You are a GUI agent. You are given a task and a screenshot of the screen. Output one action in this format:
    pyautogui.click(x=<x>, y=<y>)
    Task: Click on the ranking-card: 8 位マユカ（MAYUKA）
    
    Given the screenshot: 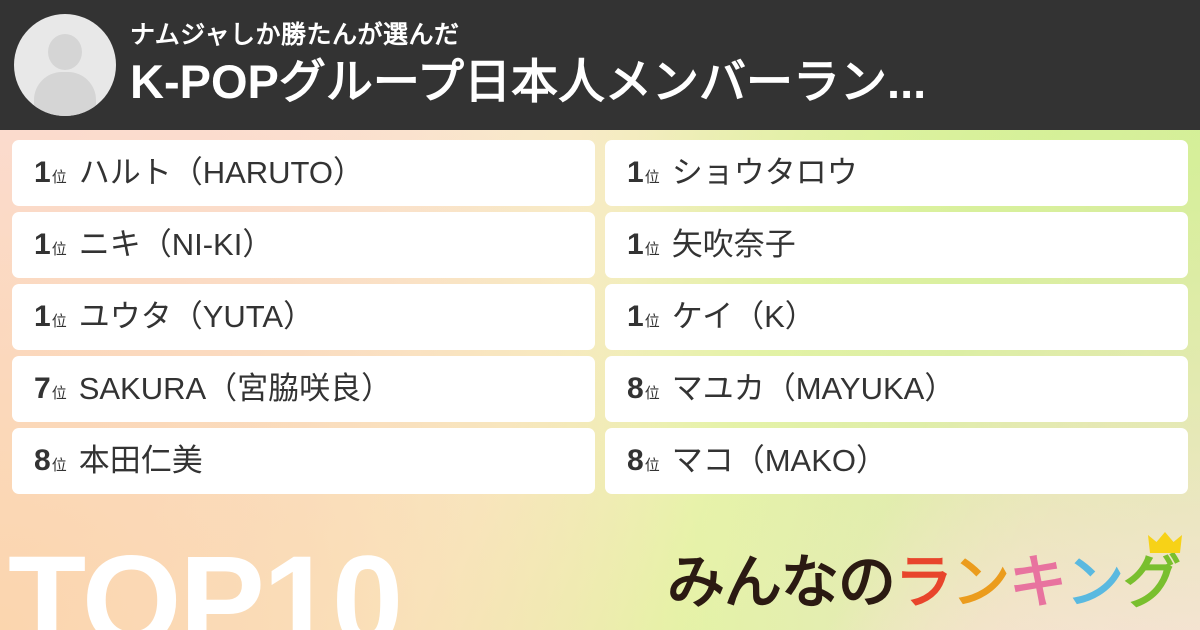 What is the action you would take?
    pyautogui.click(x=896, y=389)
    